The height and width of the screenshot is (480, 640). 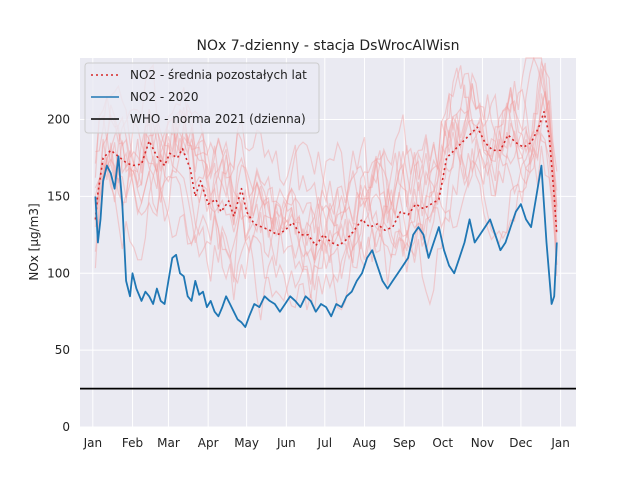 I want to click on x-tick-label: Oct, so click(x=442, y=443).